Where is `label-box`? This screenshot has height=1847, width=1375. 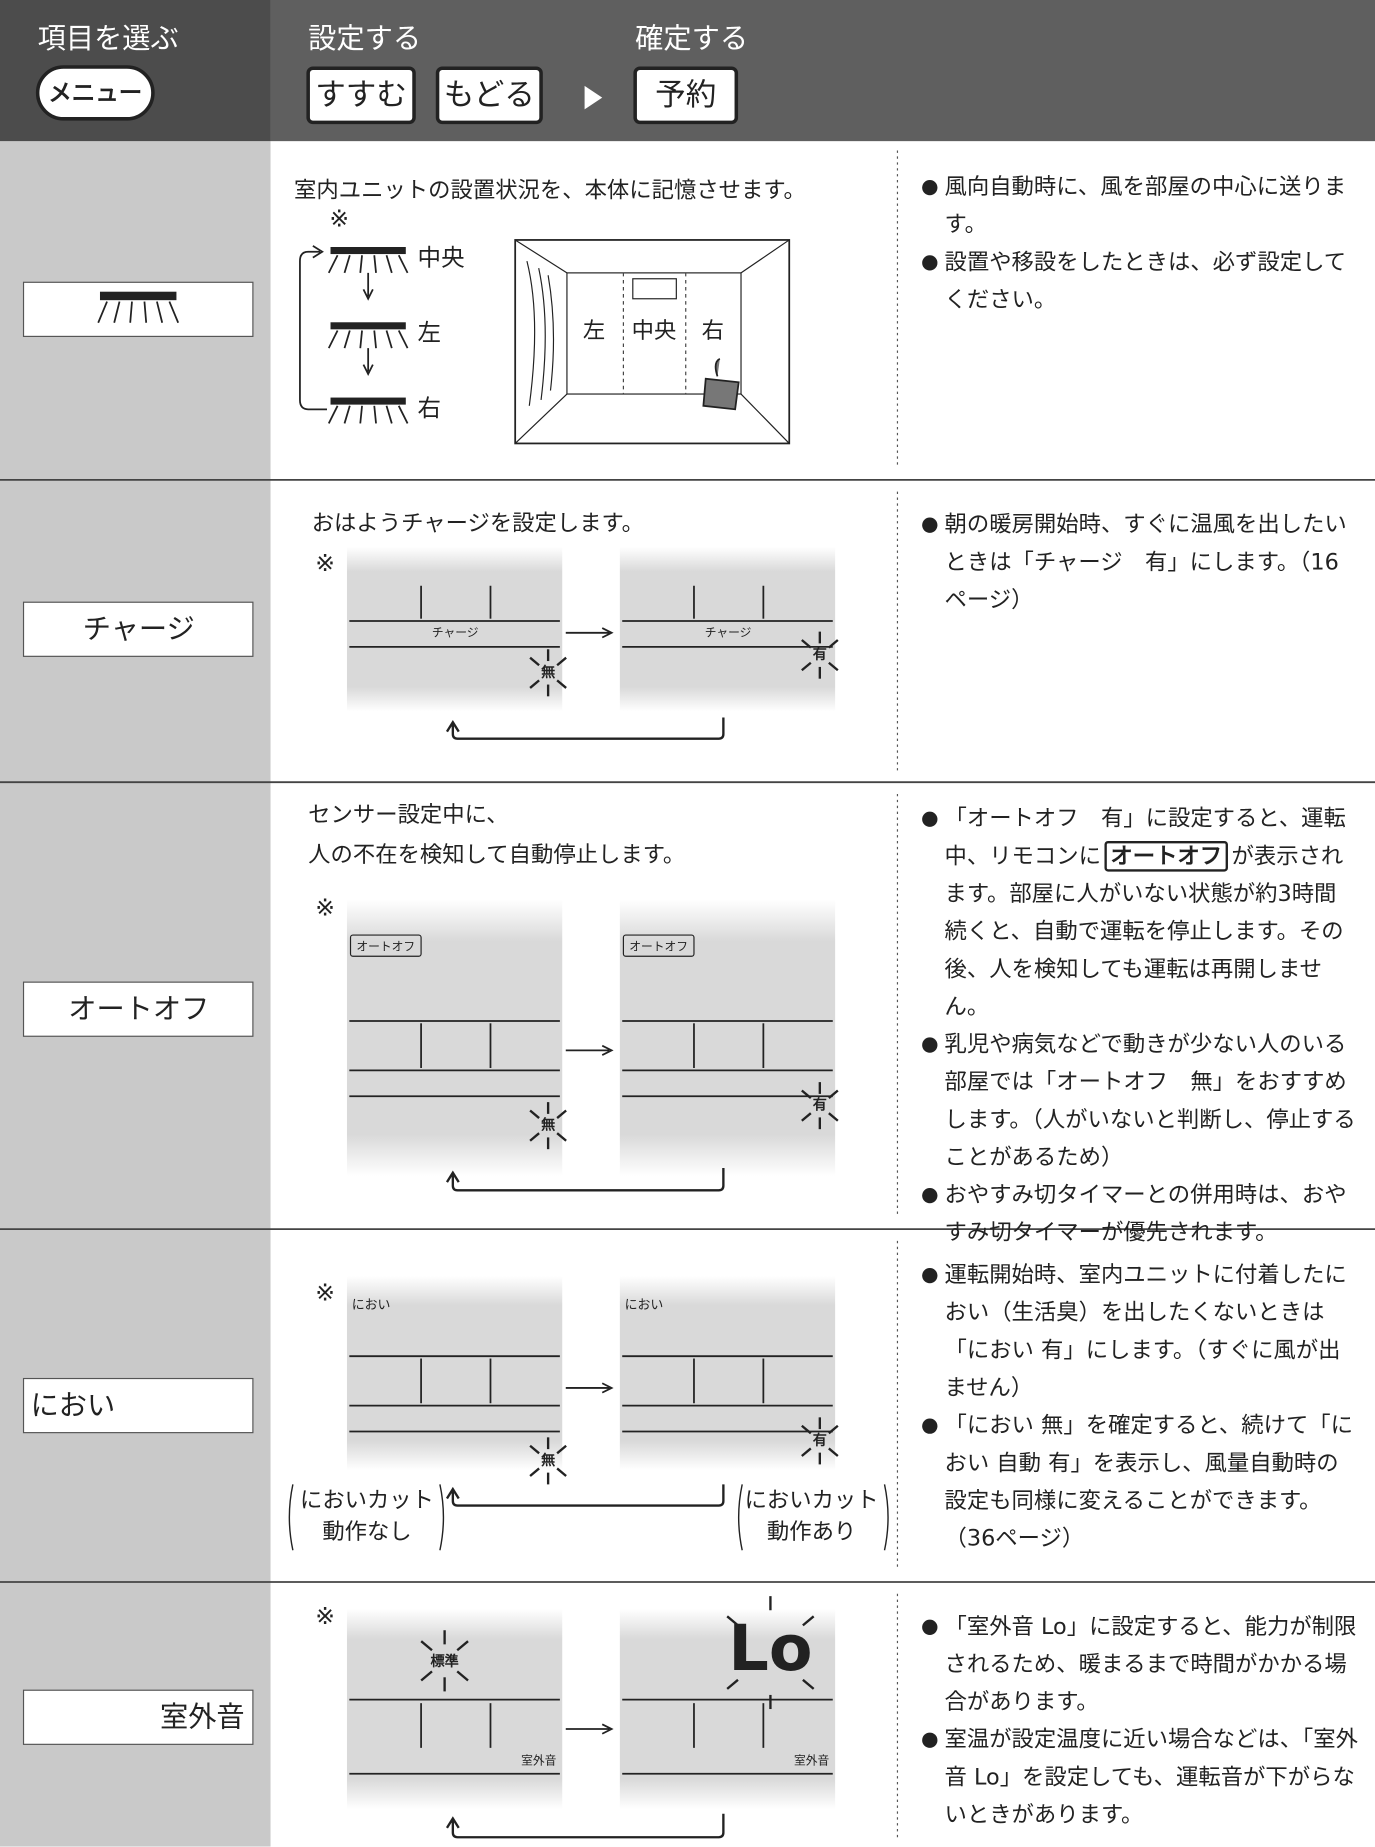
label-box is located at coordinates (138, 1717).